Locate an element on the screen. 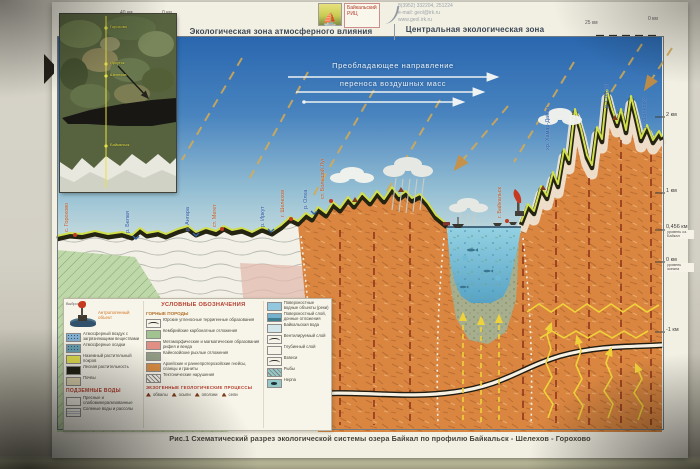 This screenshot has width=700, height=469. place-label-baikalsk: г. Байкальск is located at coordinates (500, 202).